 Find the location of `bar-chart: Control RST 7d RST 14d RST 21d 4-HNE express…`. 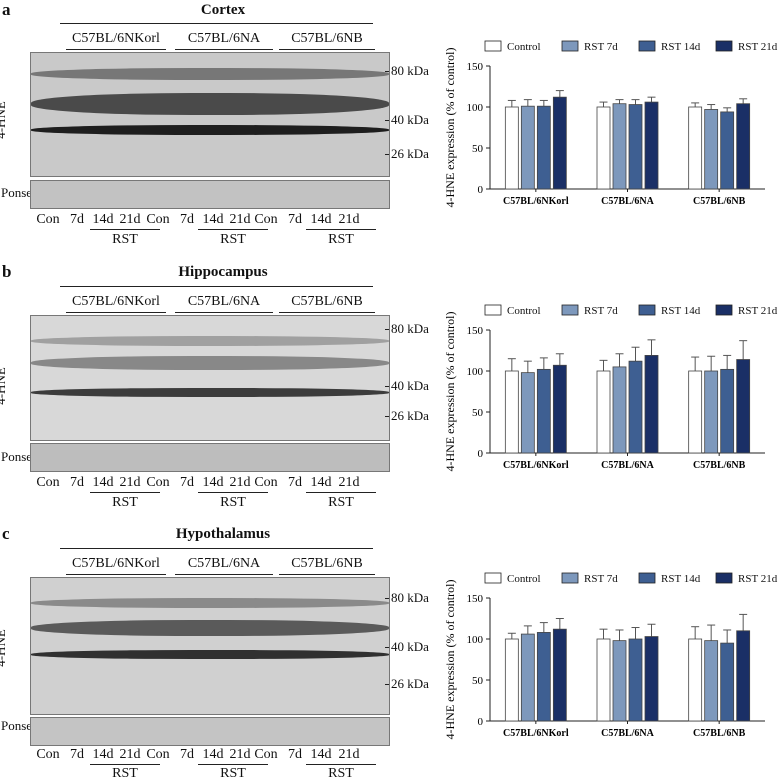

bar-chart: Control RST 7d RST 14d RST 21d 4-HNE express… is located at coordinates (610, 123).